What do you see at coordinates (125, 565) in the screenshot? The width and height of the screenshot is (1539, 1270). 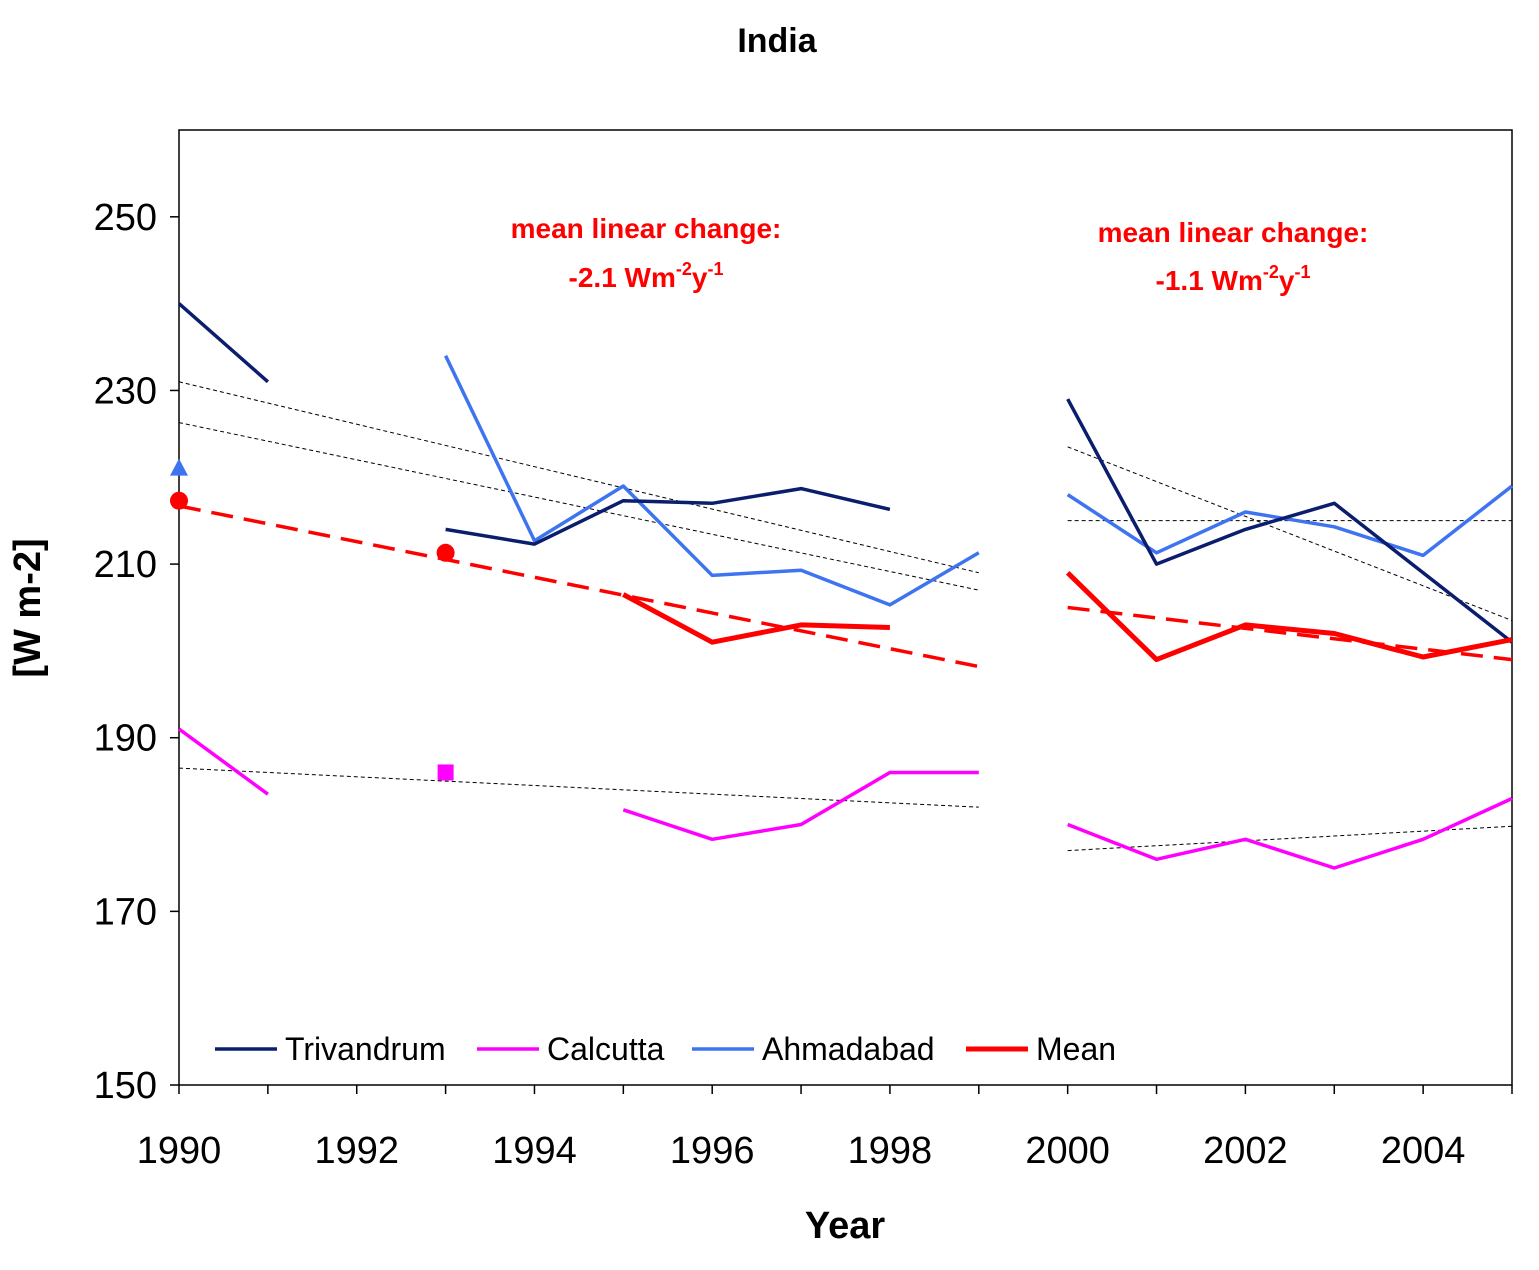 I see `y-tick-label: 210` at bounding box center [125, 565].